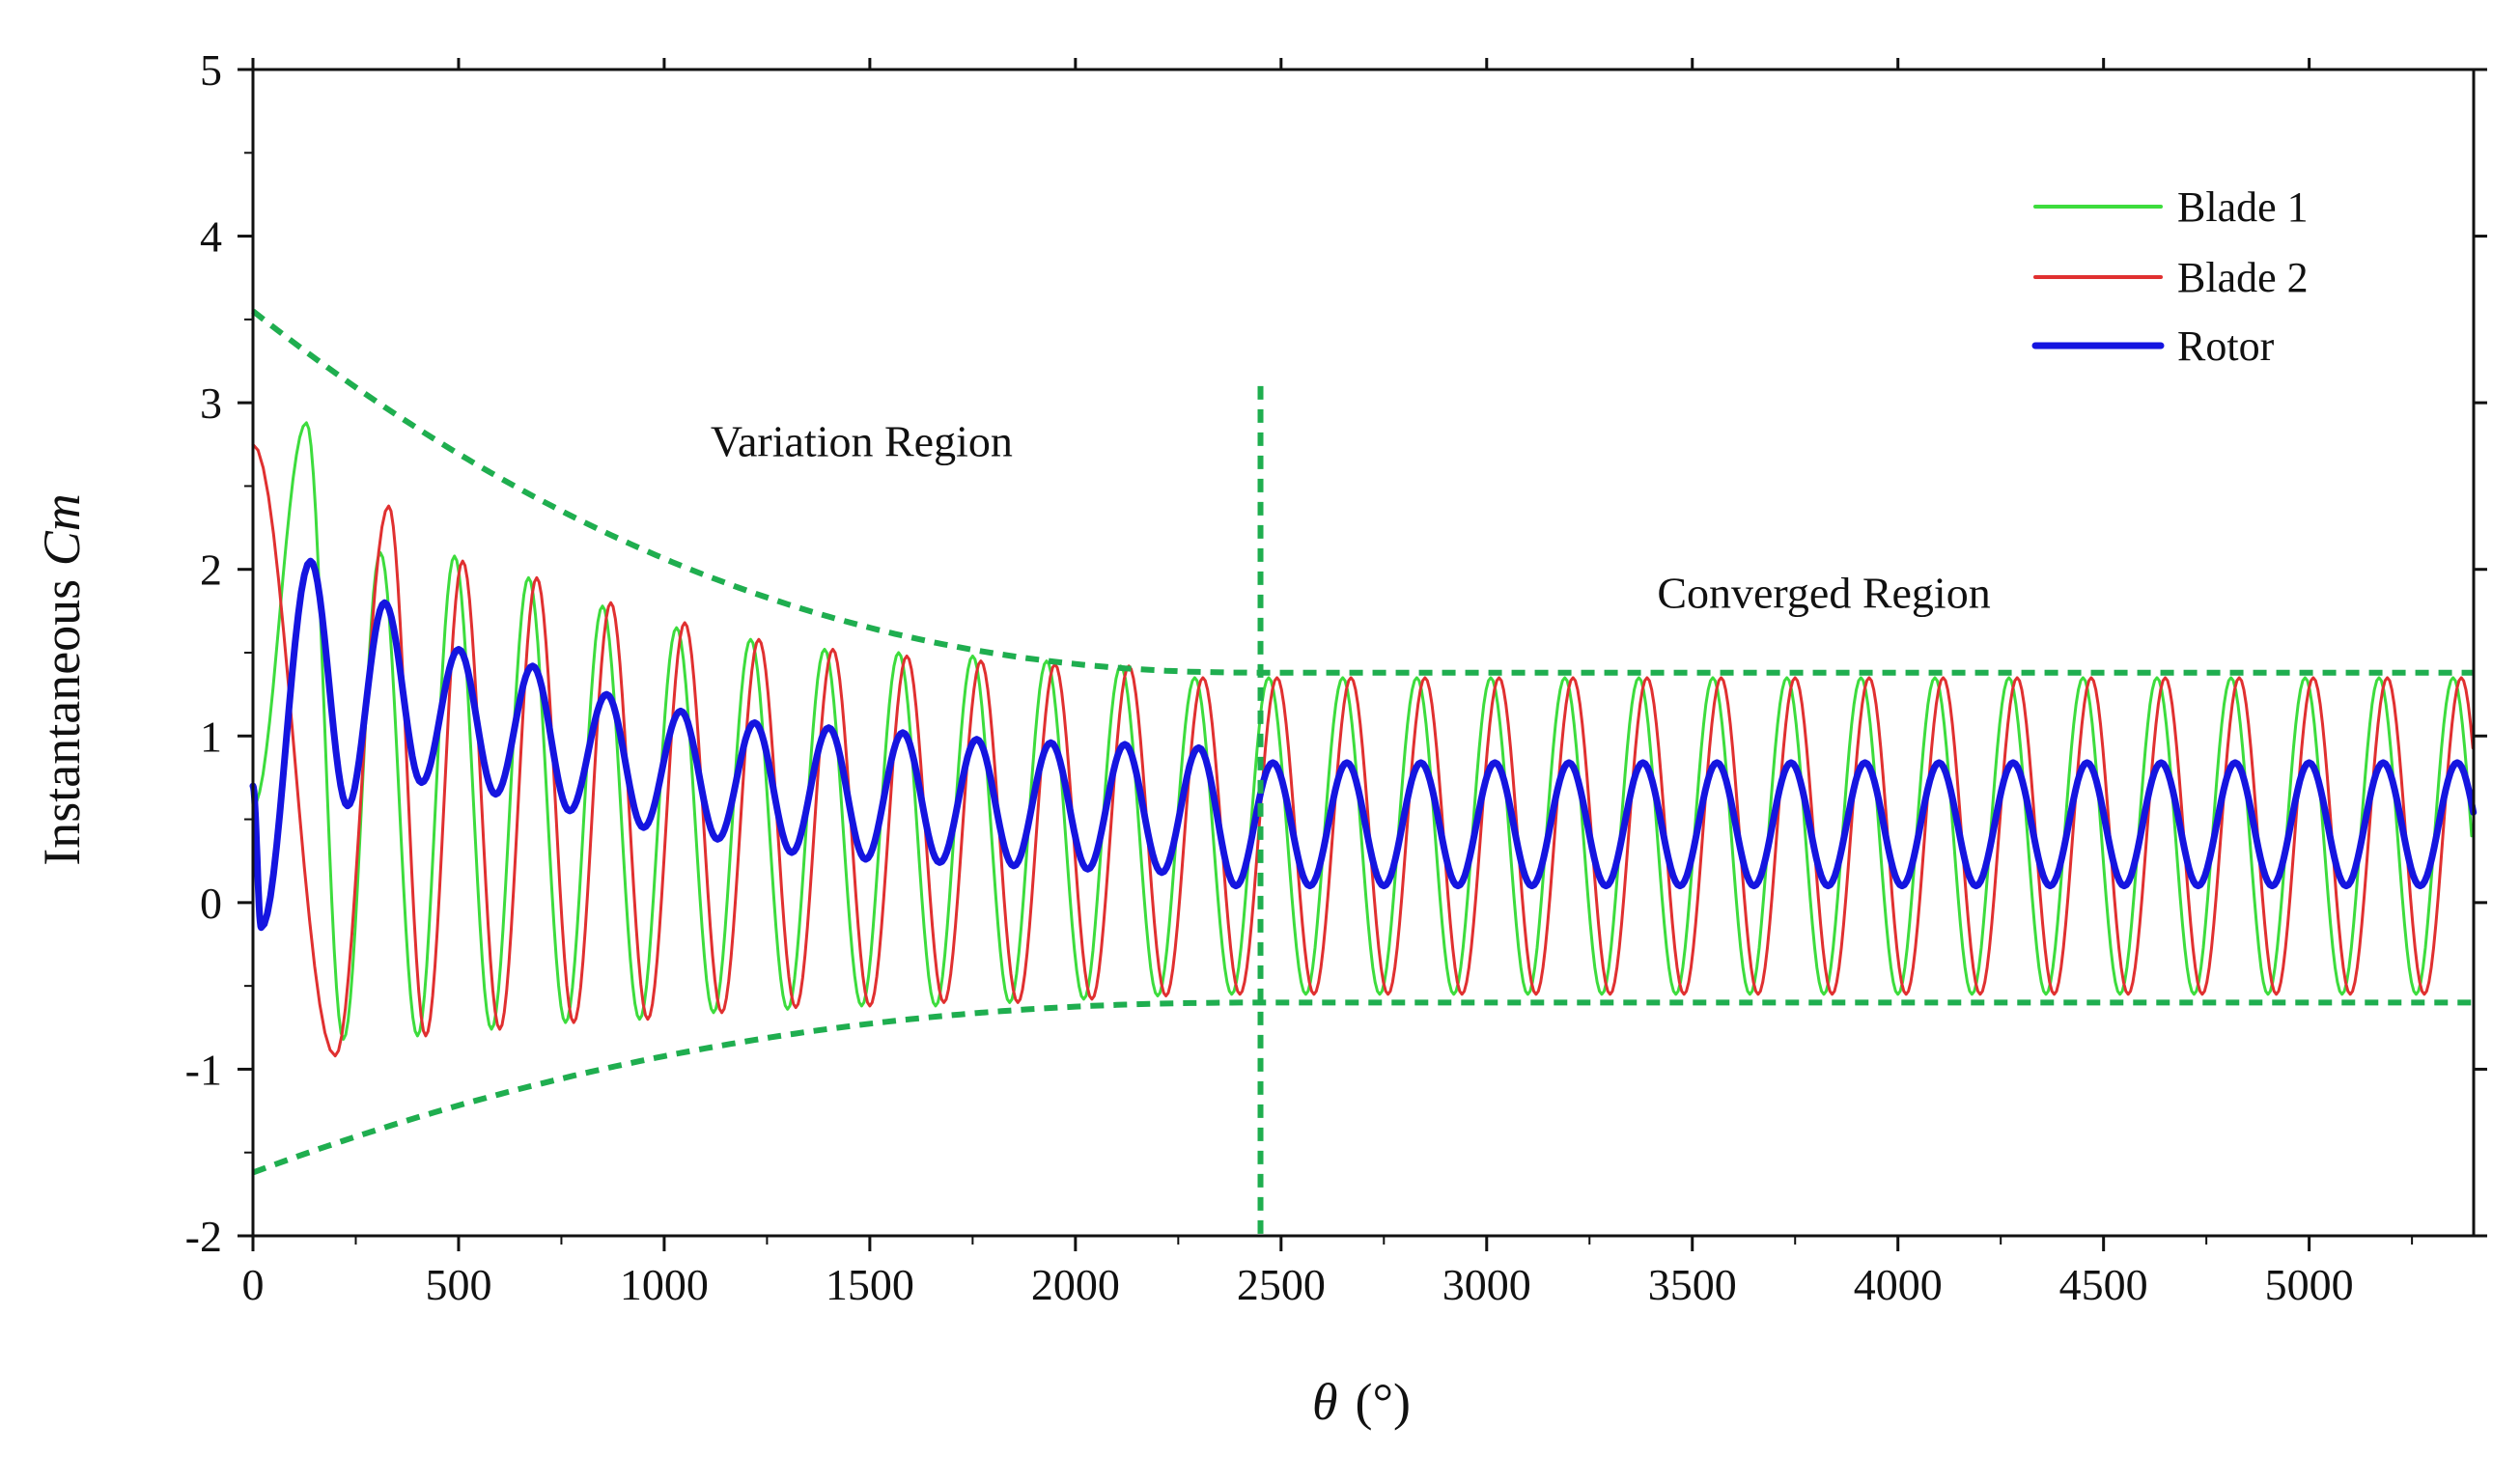 Image resolution: width=2520 pixels, height=1483 pixels. I want to click on x-tick-label: 2000, so click(1076, 1284).